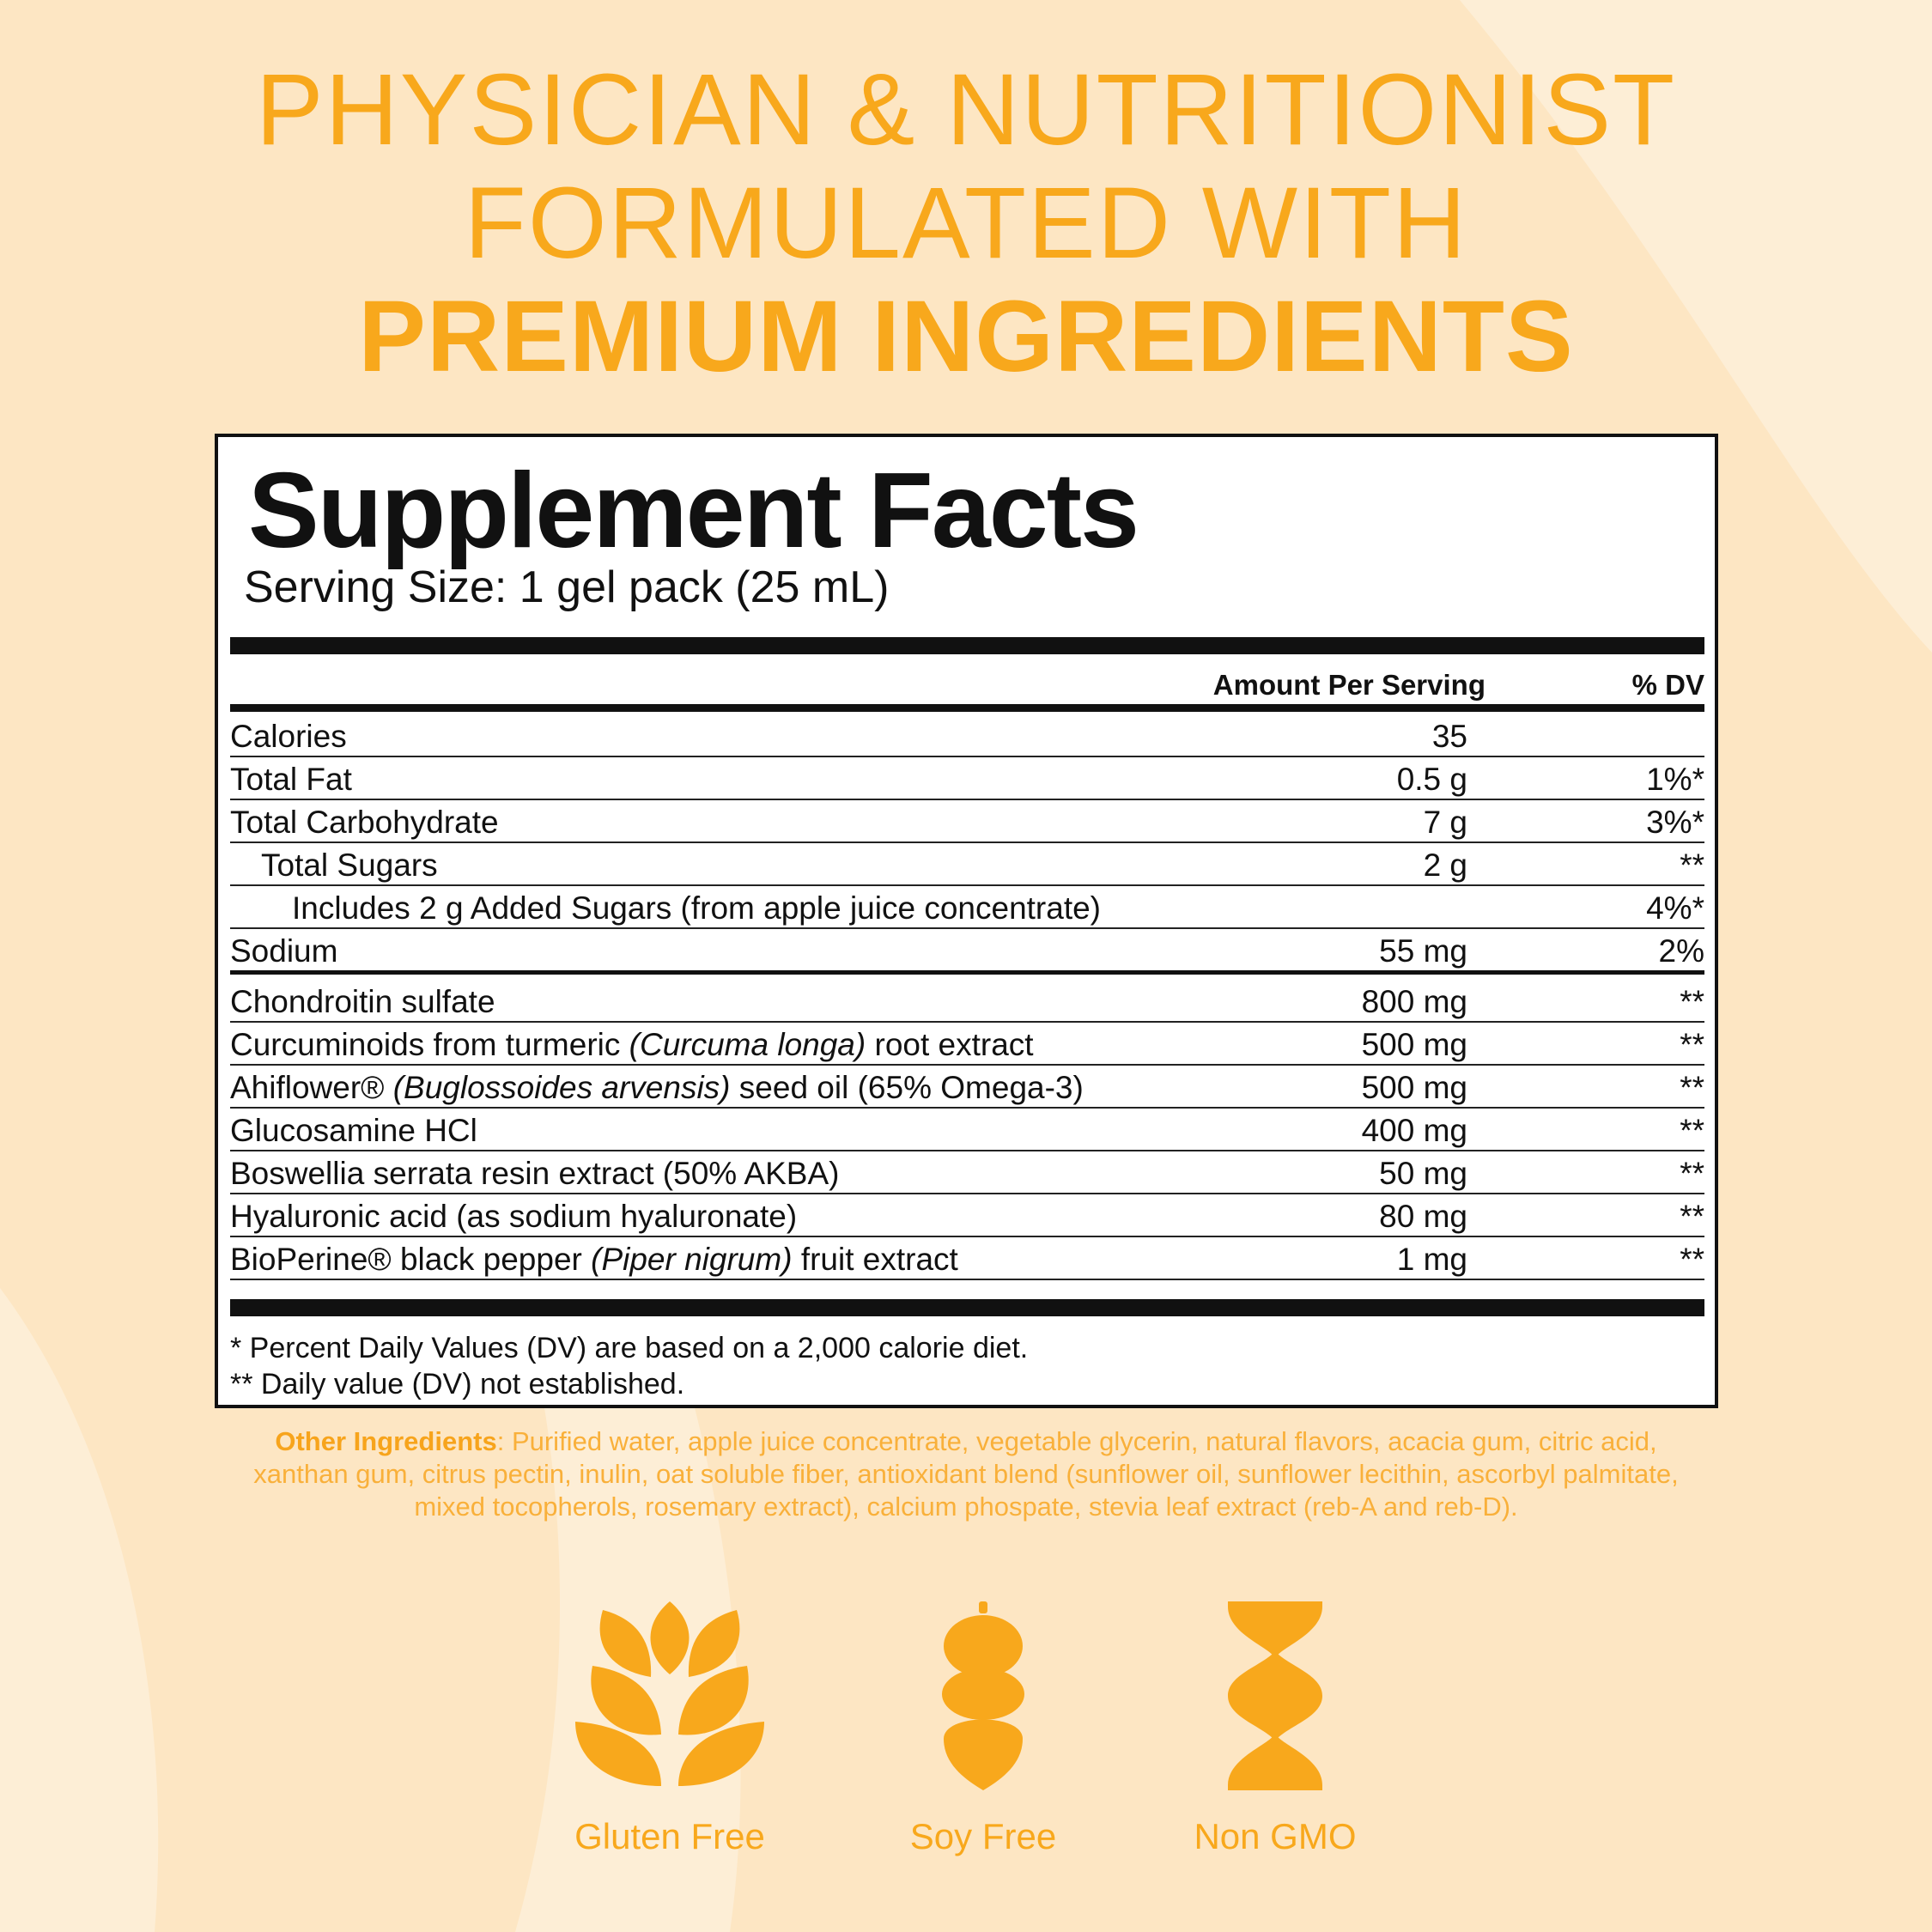 Image resolution: width=1932 pixels, height=1932 pixels. Describe the element at coordinates (284, 951) in the screenshot. I see `row-name: Sodium` at that location.